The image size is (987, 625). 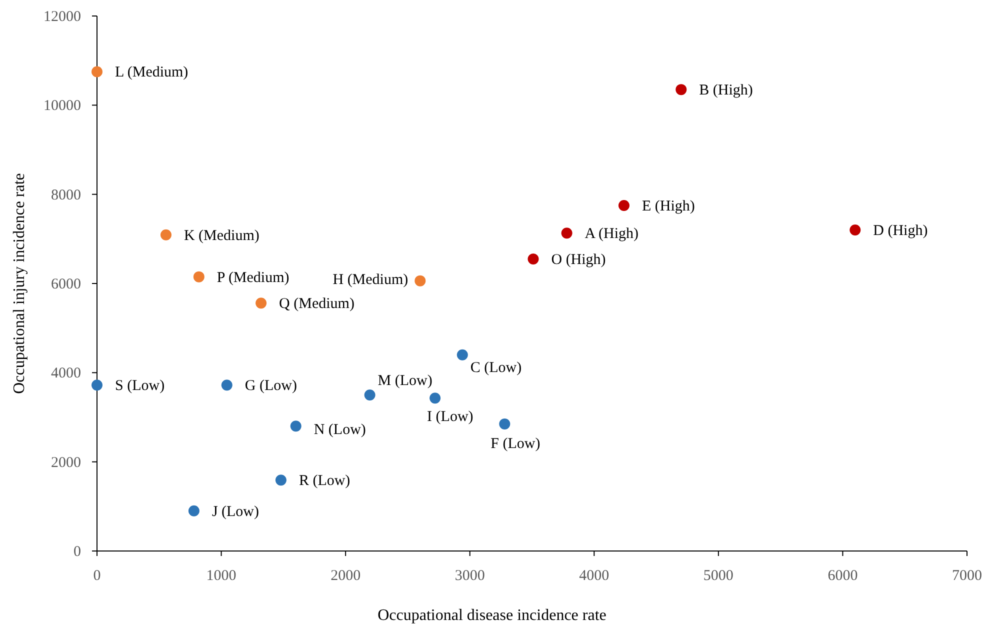 What do you see at coordinates (221, 576) in the screenshot?
I see `x-tick-label: 1000` at bounding box center [221, 576].